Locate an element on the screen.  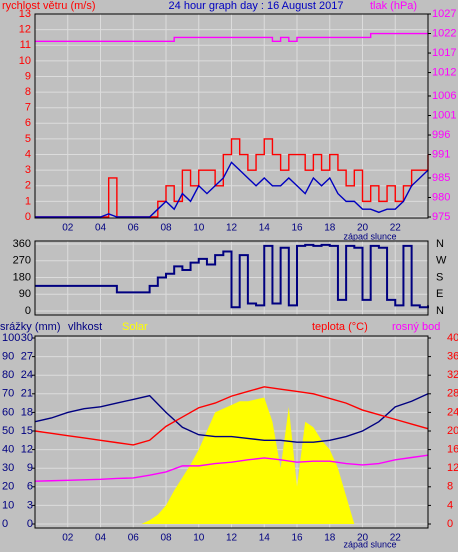
y-tick-label: 70 is located at coordinates (8, 394).